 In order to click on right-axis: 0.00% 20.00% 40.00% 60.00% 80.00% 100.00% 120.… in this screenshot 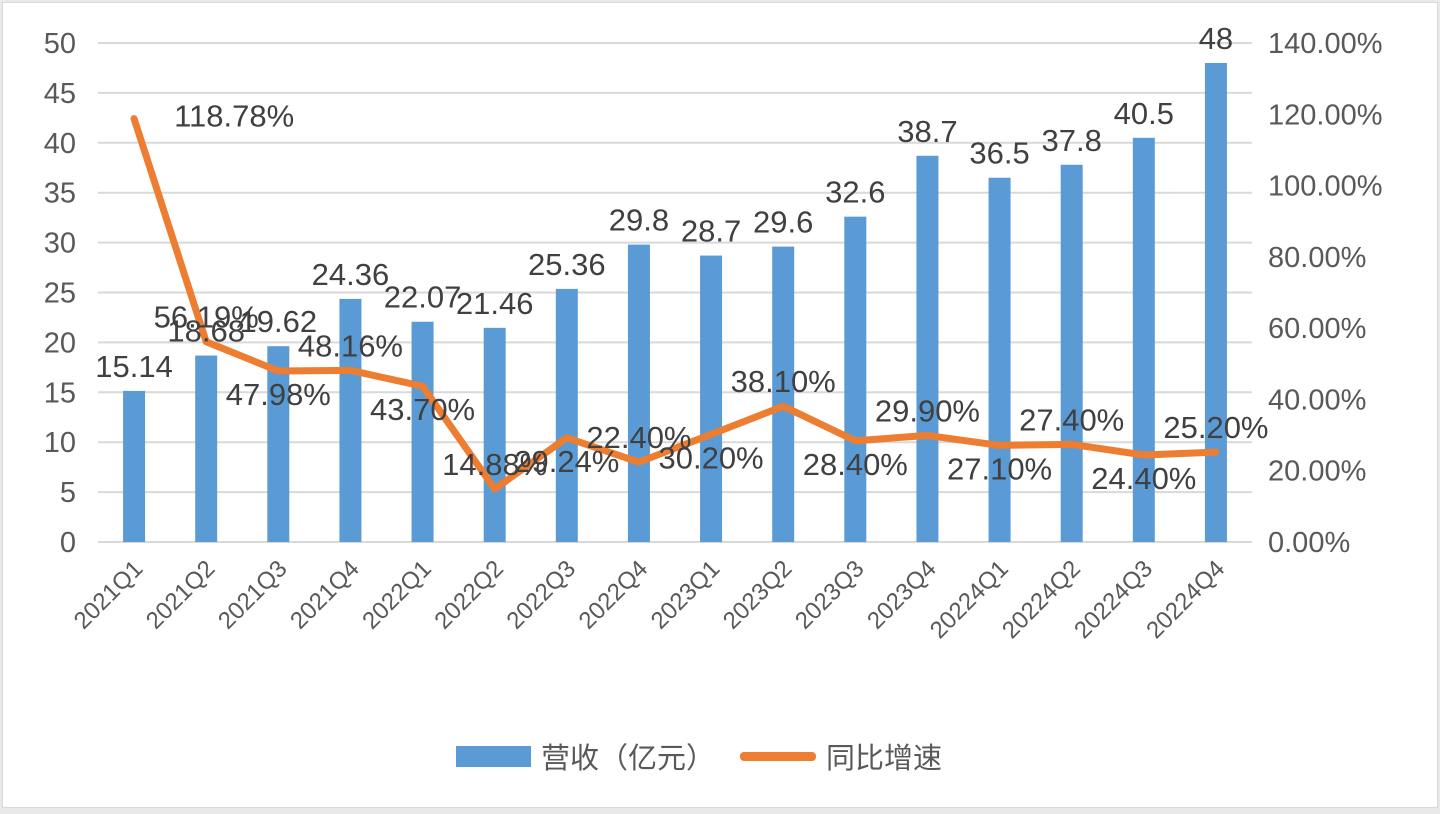, I will do `click(1325, 293)`.